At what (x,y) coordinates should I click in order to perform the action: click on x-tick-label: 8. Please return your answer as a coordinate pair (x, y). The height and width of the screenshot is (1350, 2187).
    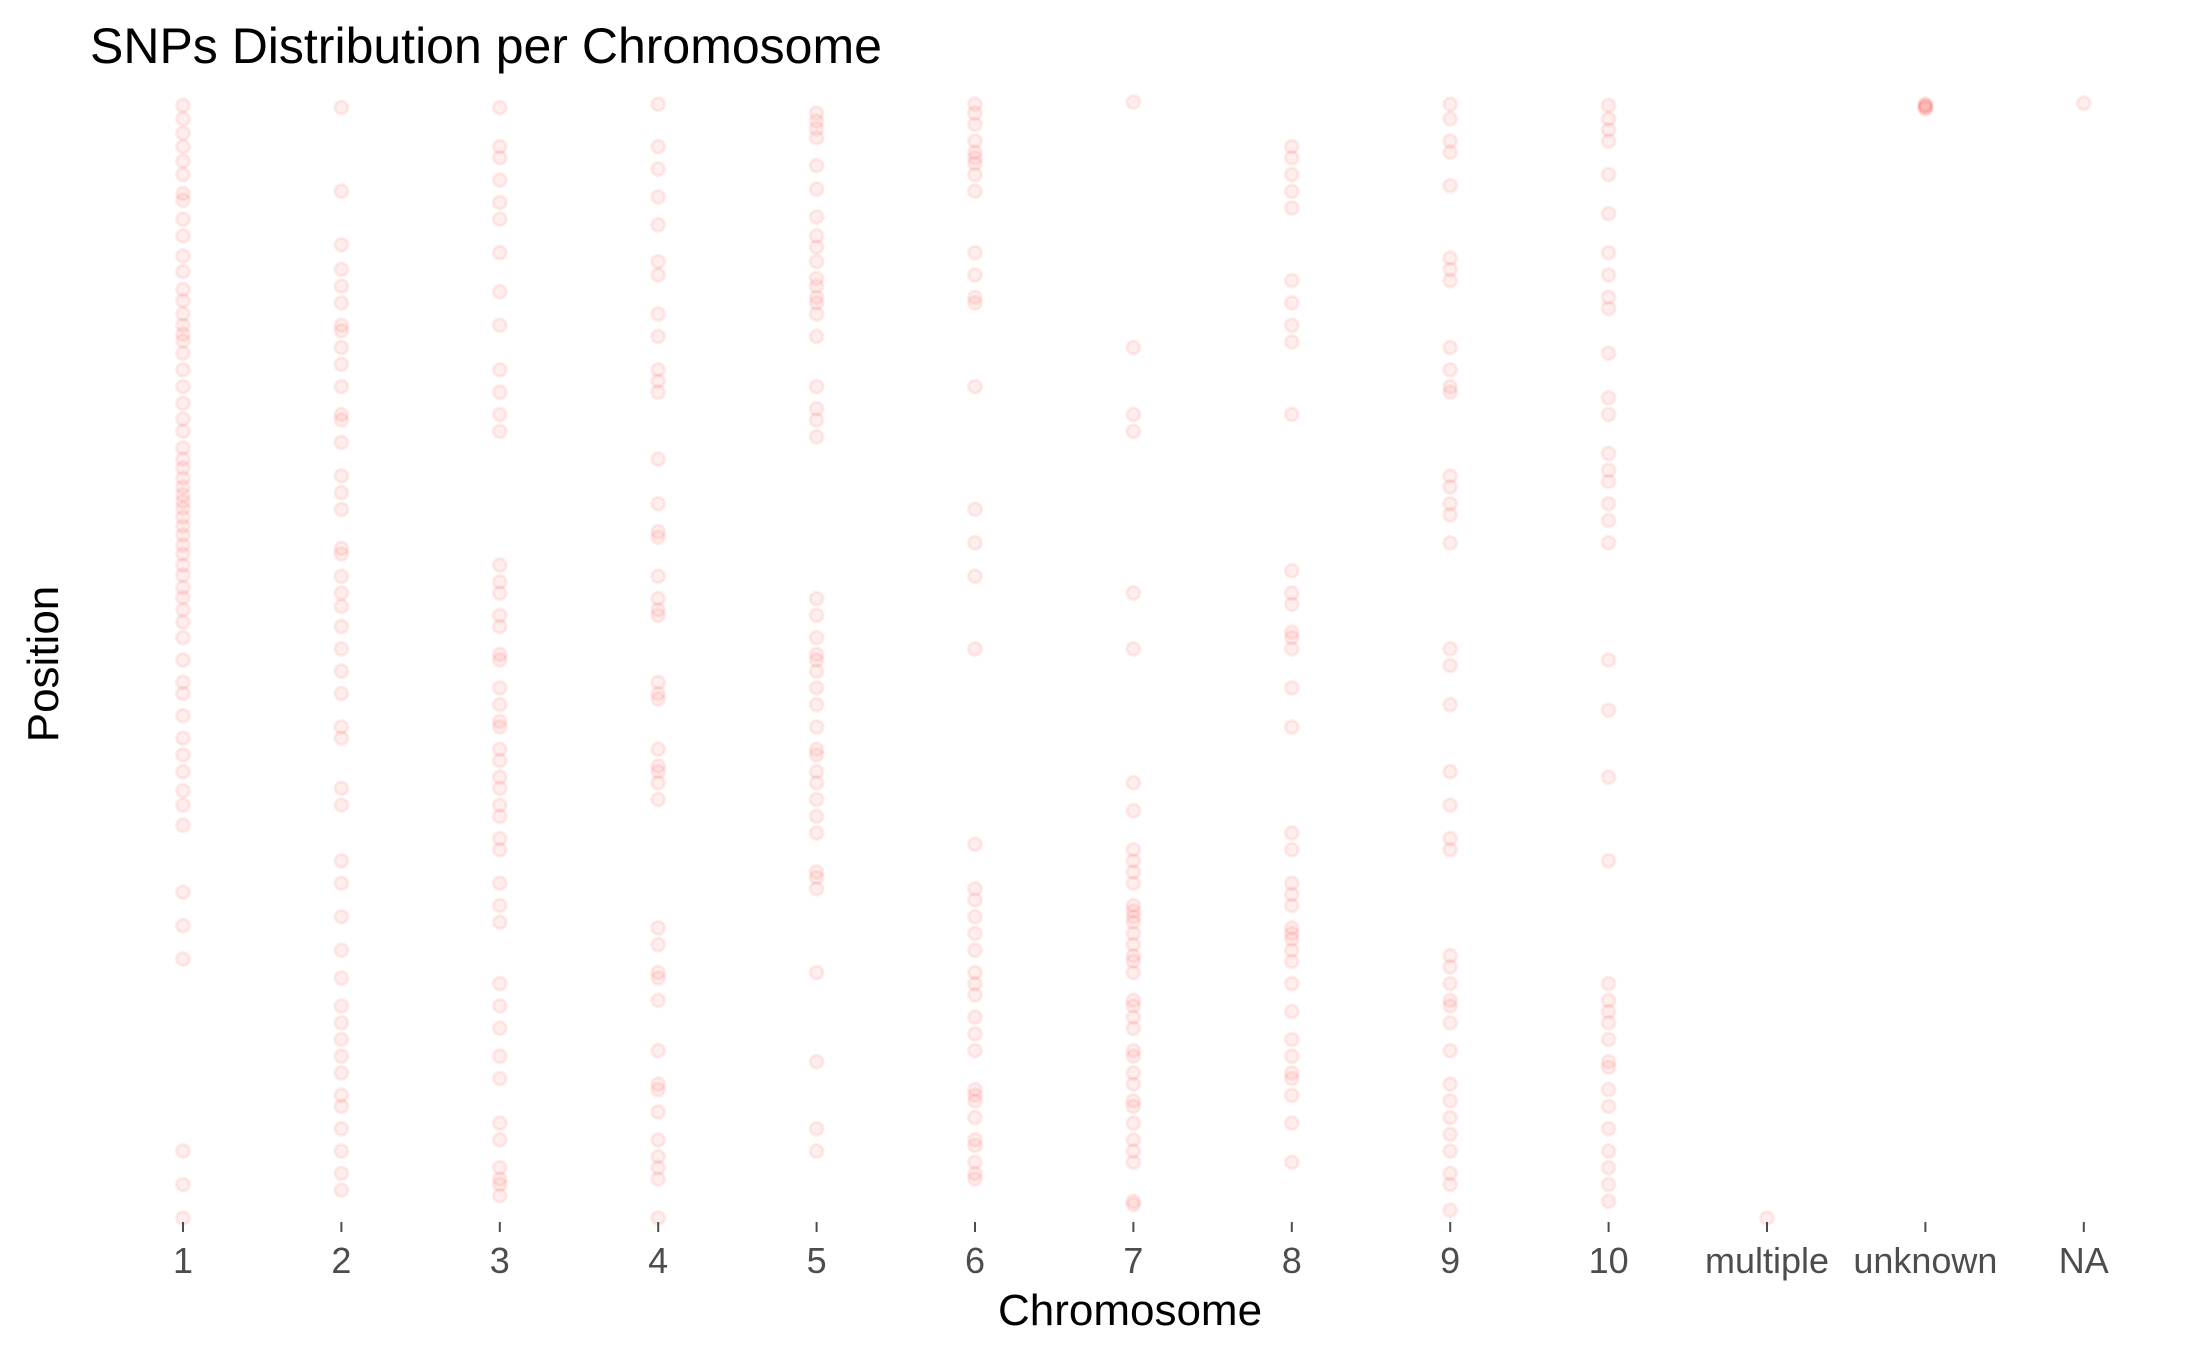
    Looking at the image, I should click on (1292, 1260).